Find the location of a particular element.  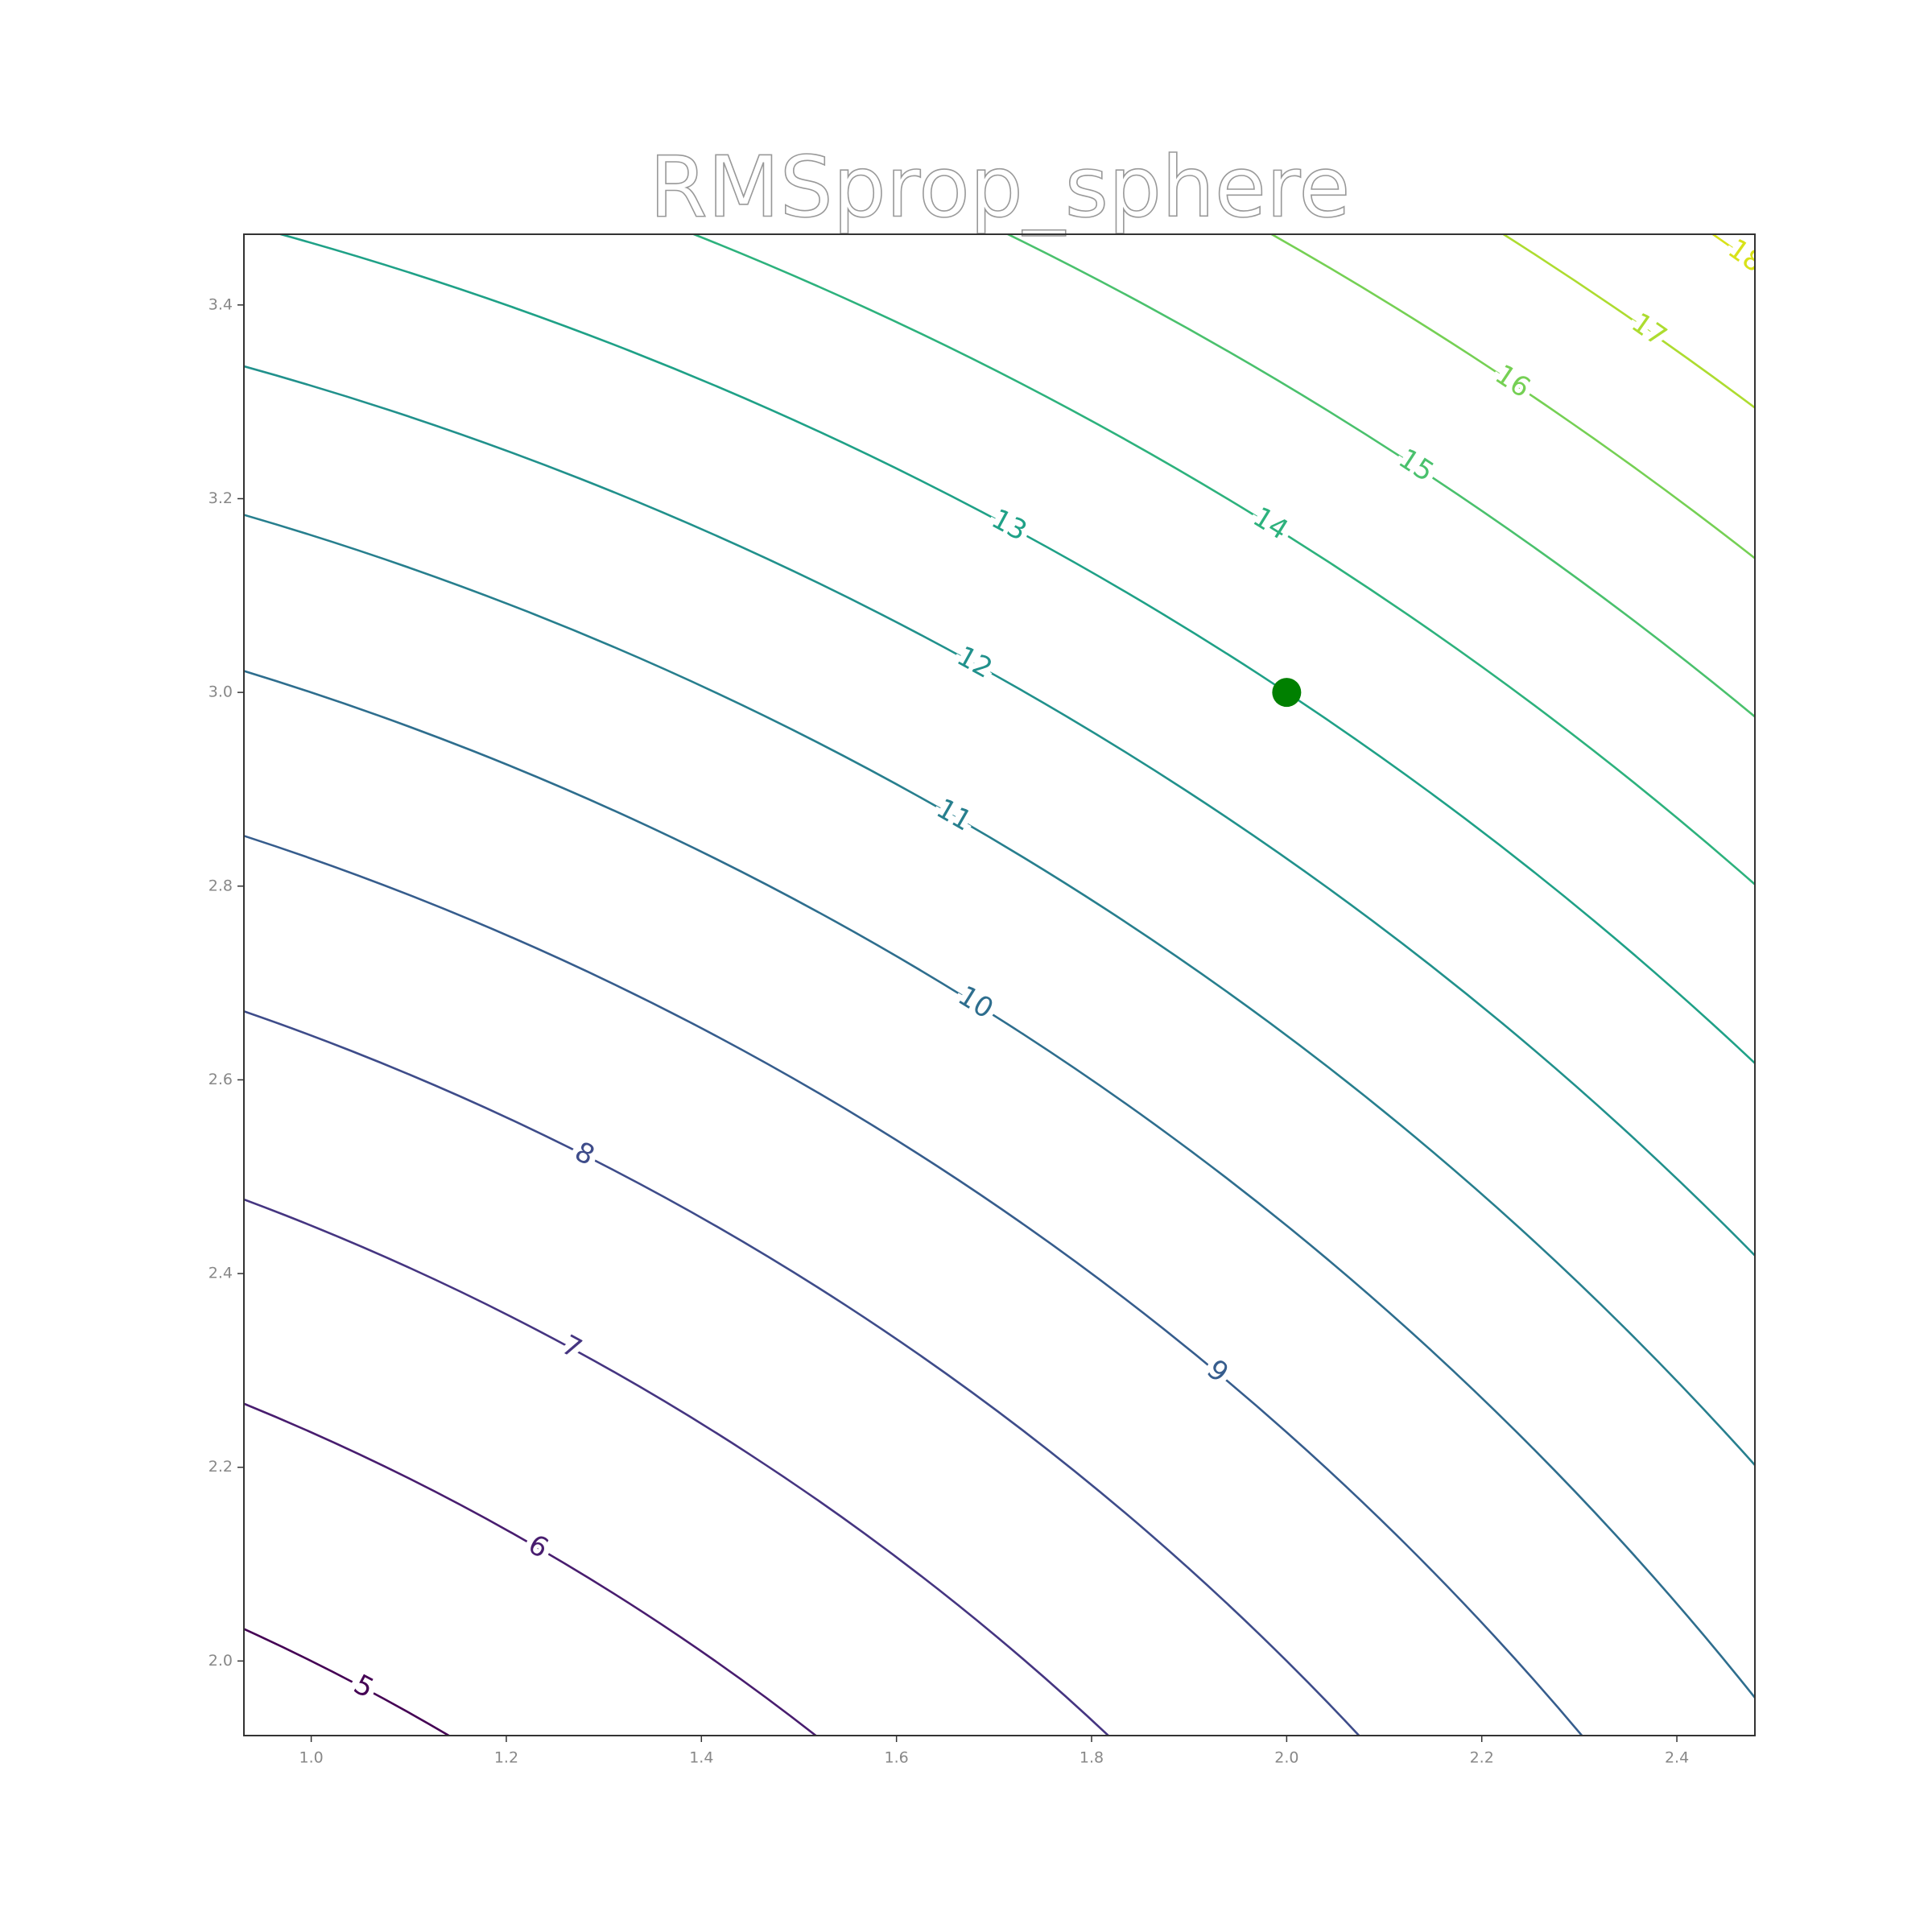

y-tick-label: 2.0 is located at coordinates (221, 1661).